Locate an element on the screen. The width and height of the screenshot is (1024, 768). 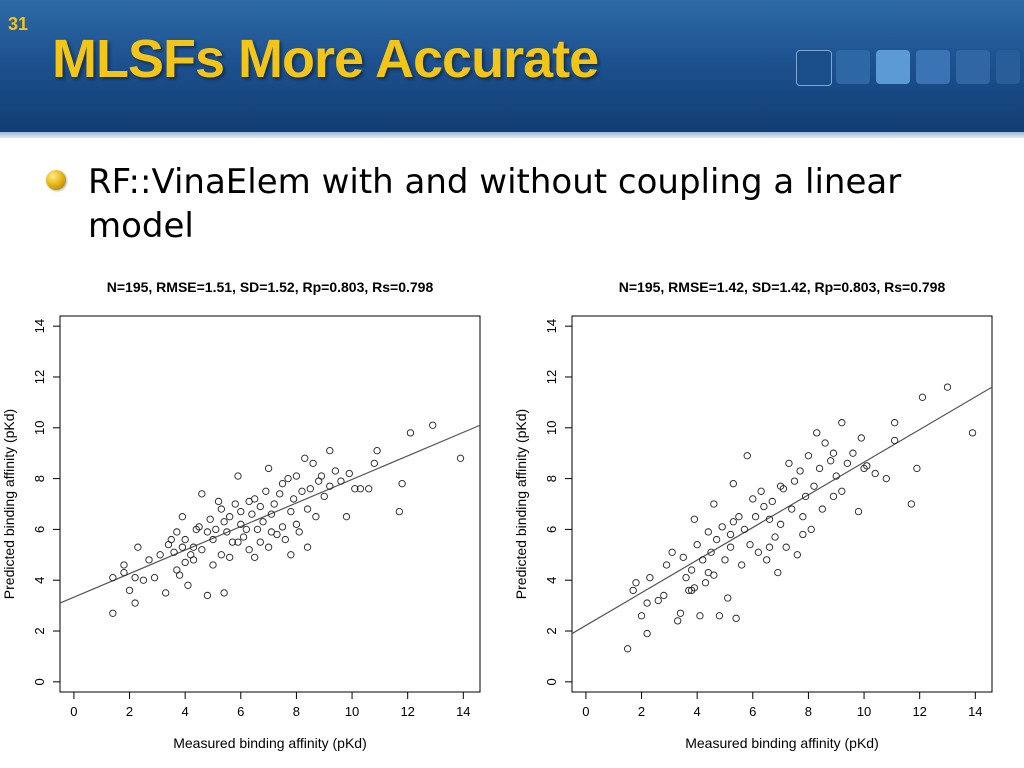
header-divider is located at coordinates (512, 135).